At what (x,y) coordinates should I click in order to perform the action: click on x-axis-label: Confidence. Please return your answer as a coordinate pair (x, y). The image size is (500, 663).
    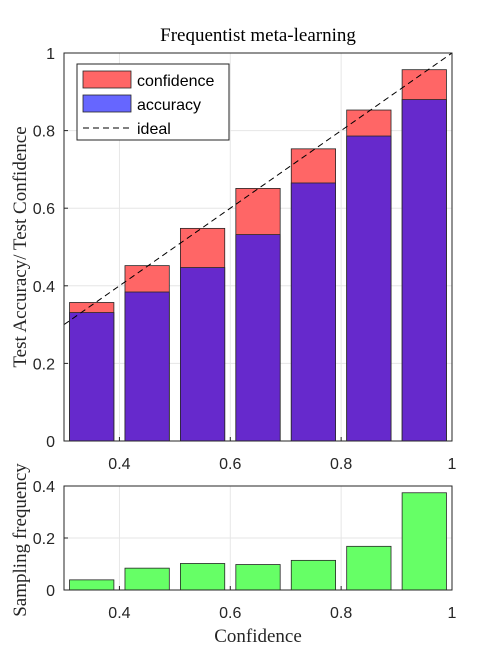
    Looking at the image, I should click on (258, 636).